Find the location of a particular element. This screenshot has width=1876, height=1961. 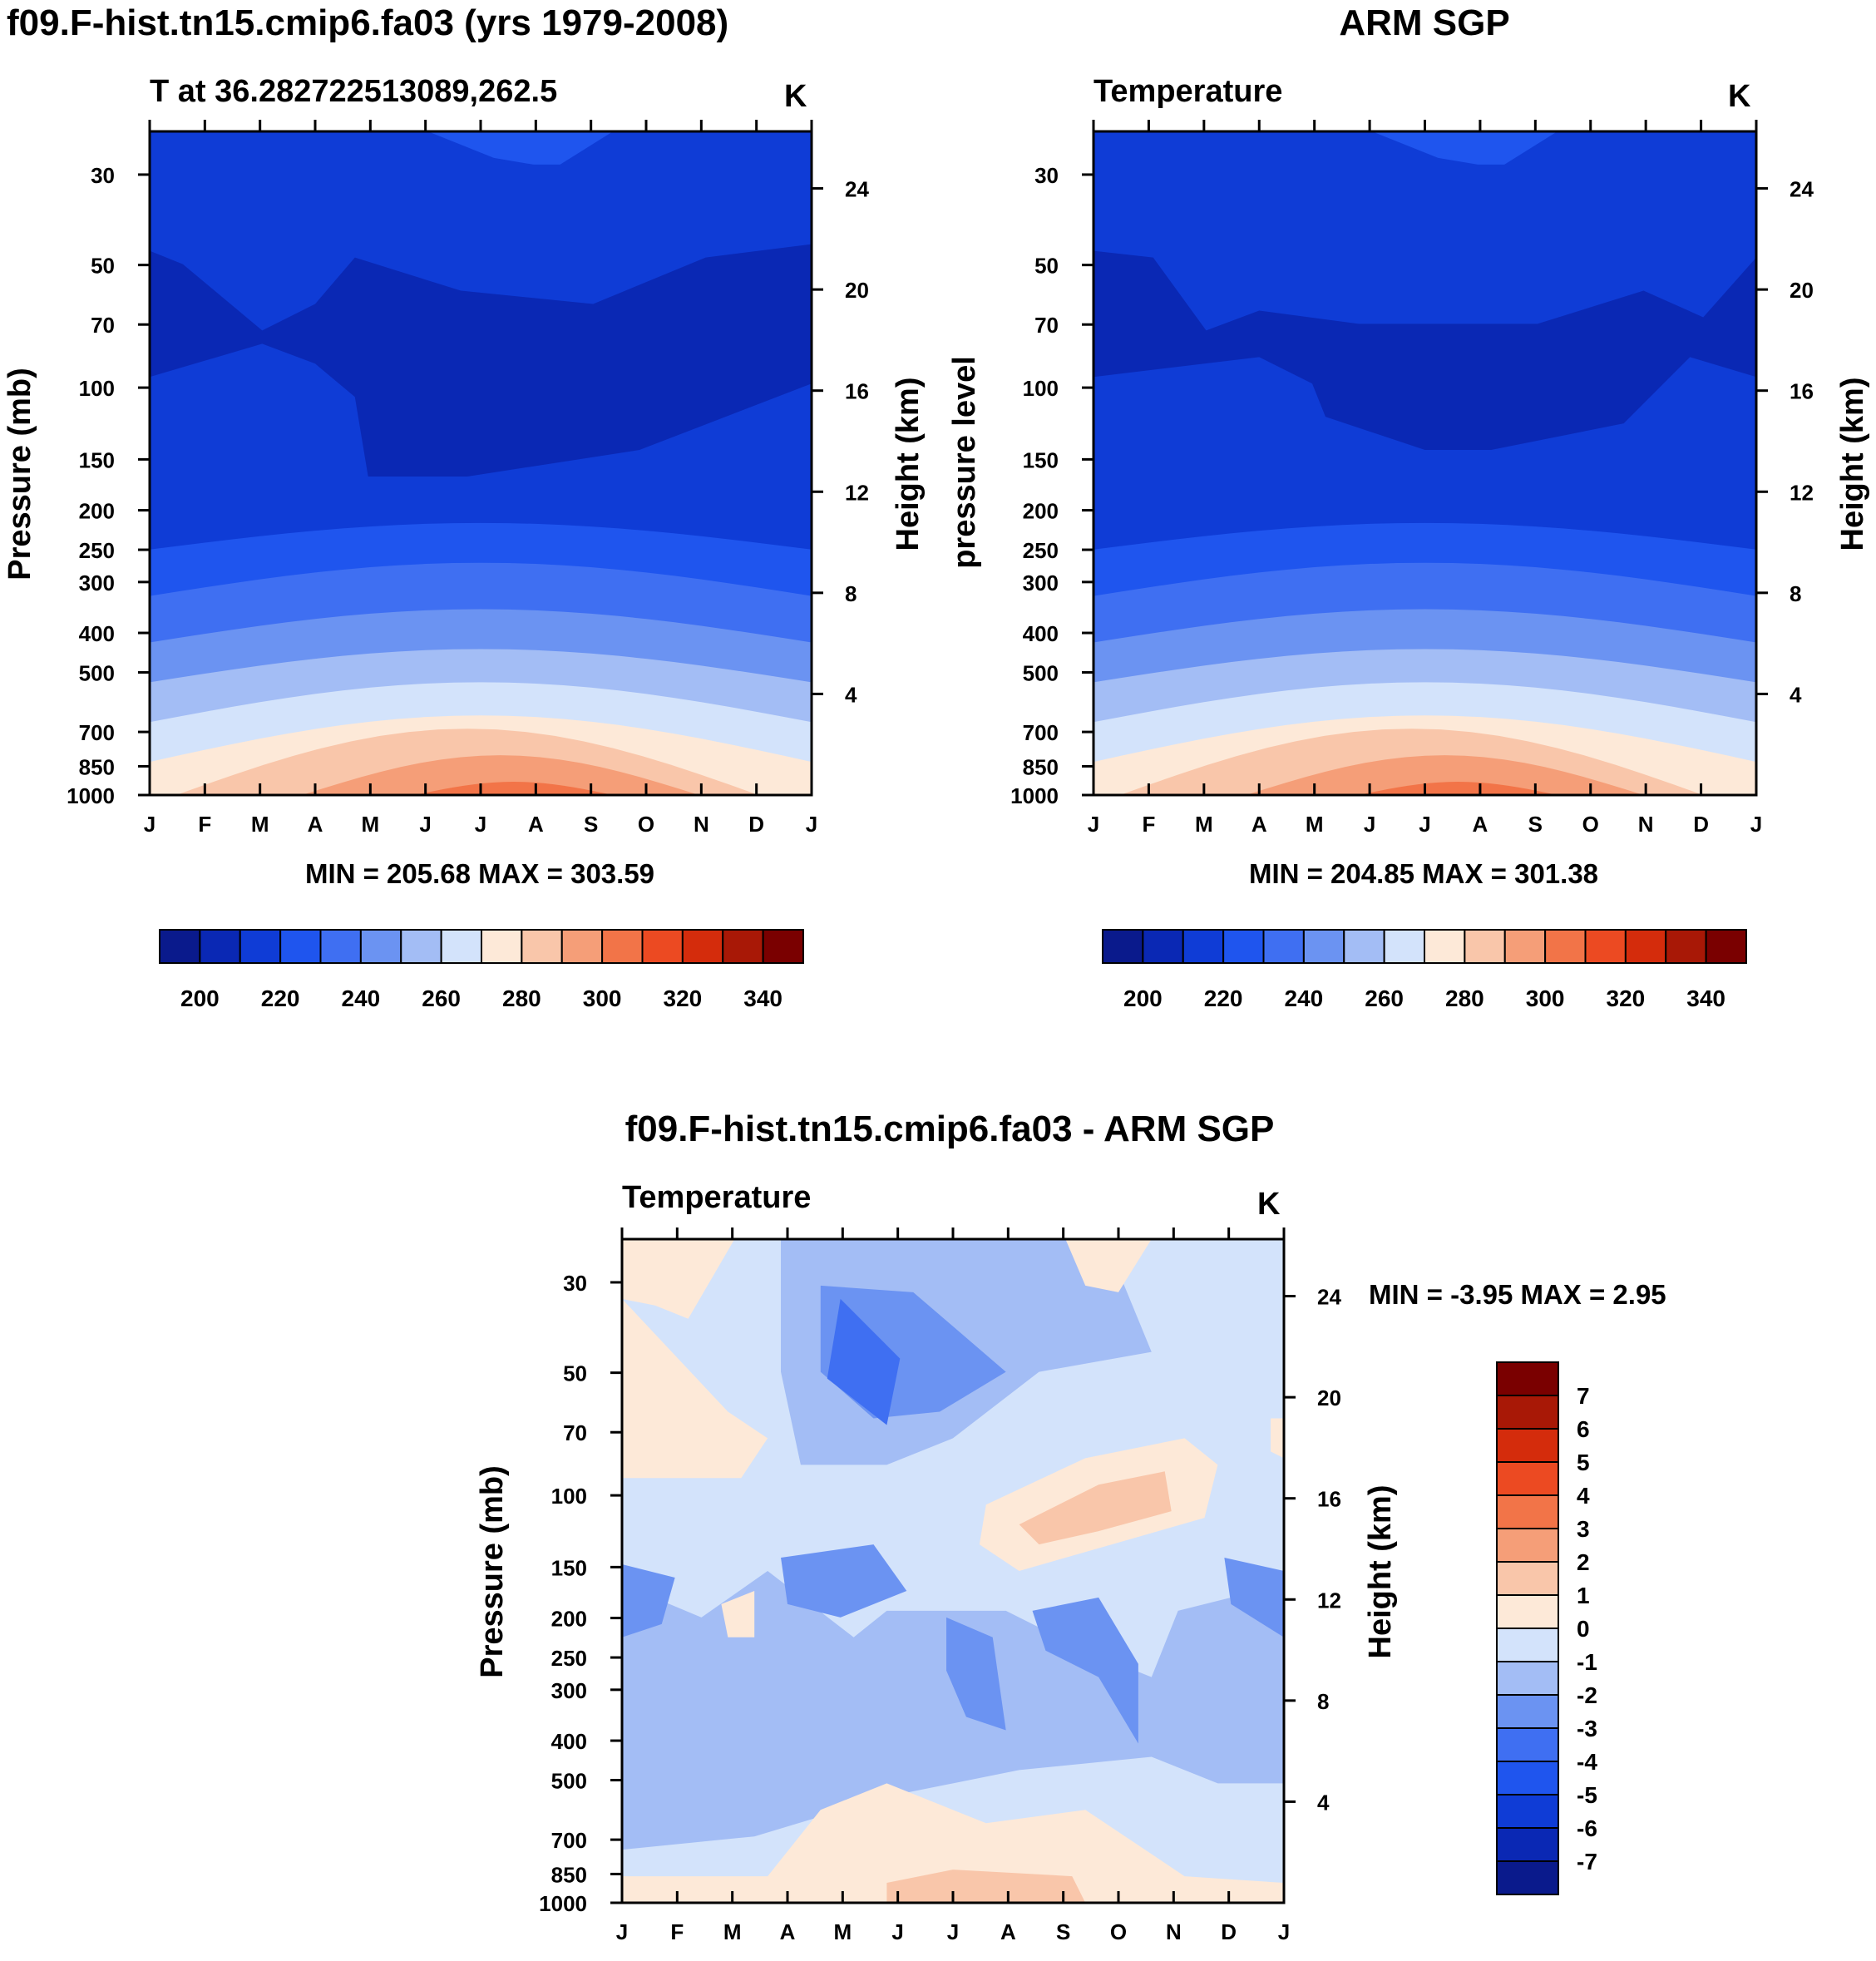

model-units: K is located at coordinates (795, 96).